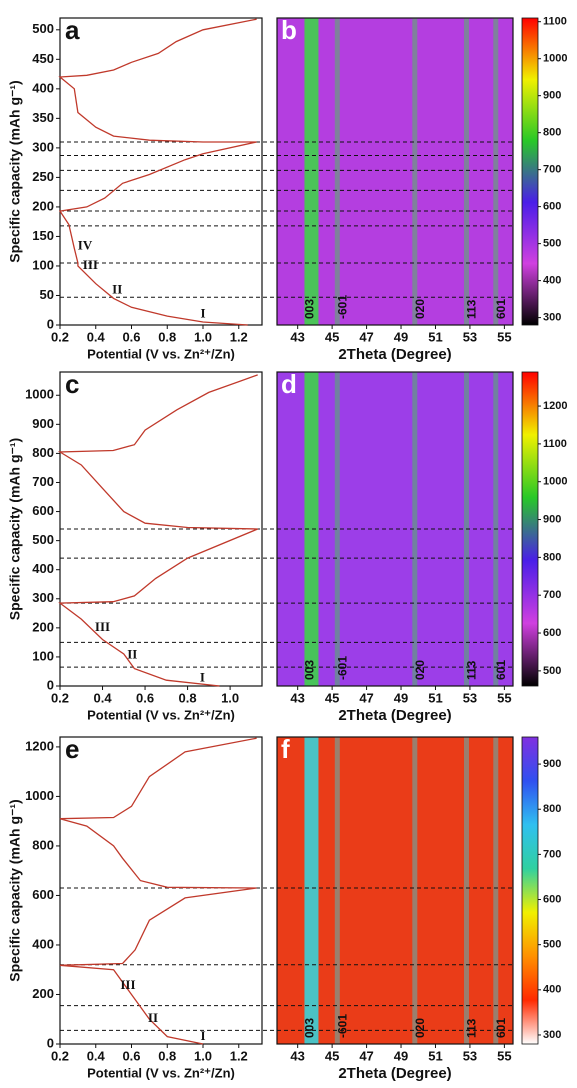 Image resolution: width=577 pixels, height=1088 pixels. I want to click on y-tick-label: 1200, so click(39, 745).